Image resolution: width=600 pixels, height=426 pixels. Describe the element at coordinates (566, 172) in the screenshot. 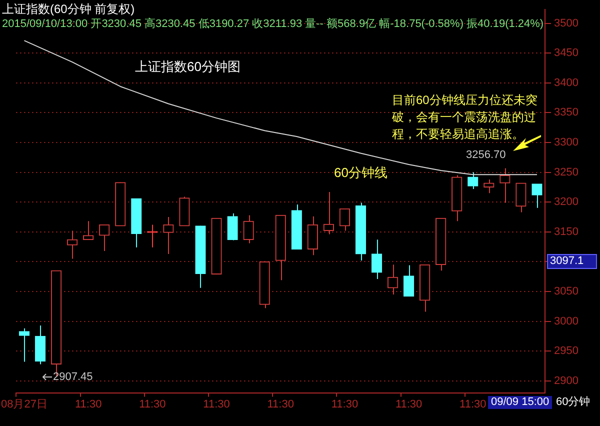

I see `y-tick-label: 3250` at that location.